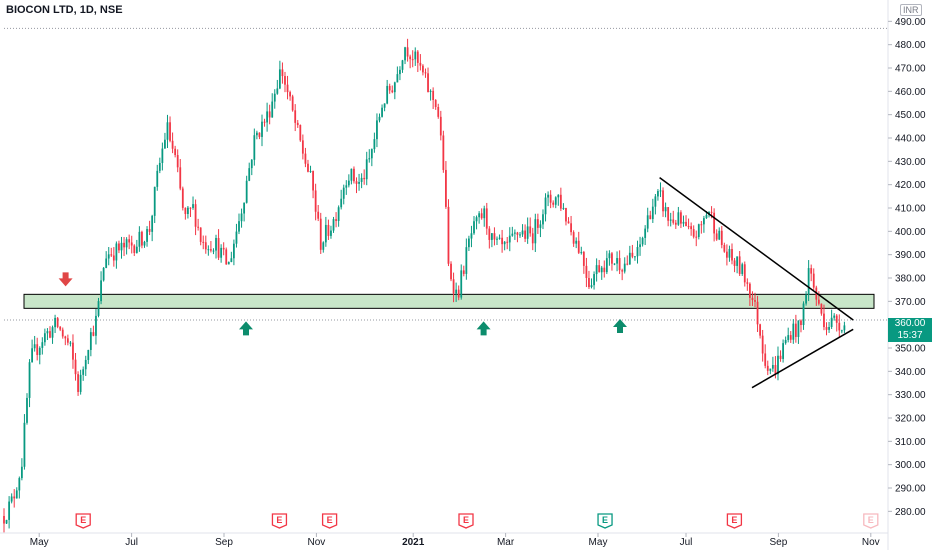  What do you see at coordinates (910, 69) in the screenshot?
I see `price-tick-label: 470.00` at bounding box center [910, 69].